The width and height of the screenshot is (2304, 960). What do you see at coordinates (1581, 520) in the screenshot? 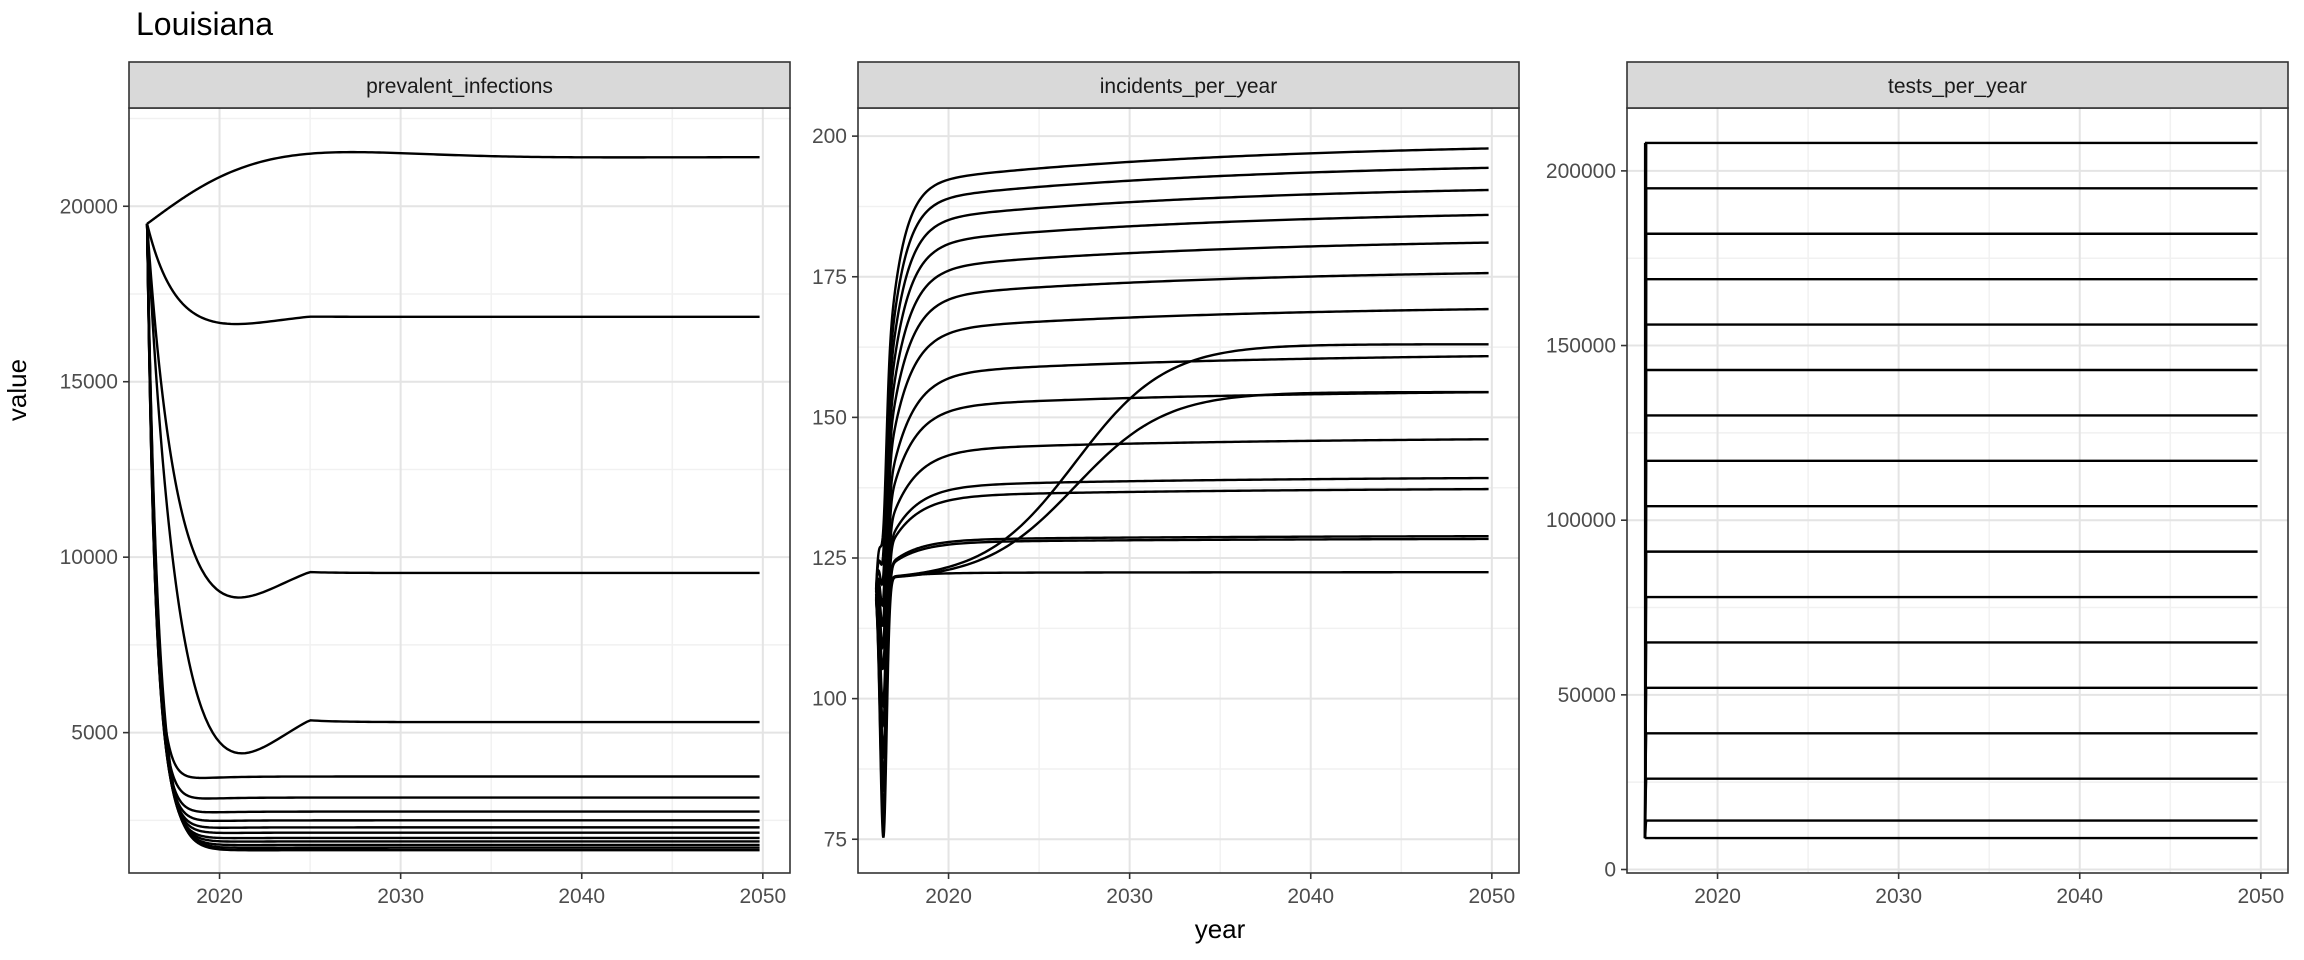
I see `y-tick-label: 100000` at bounding box center [1581, 520].